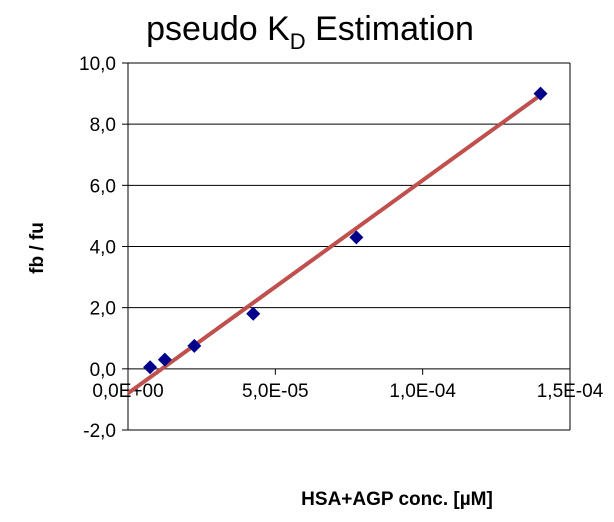 This screenshot has width=614, height=522. Describe the element at coordinates (218, 29) in the screenshot. I see `title-main: pseudo K` at that location.